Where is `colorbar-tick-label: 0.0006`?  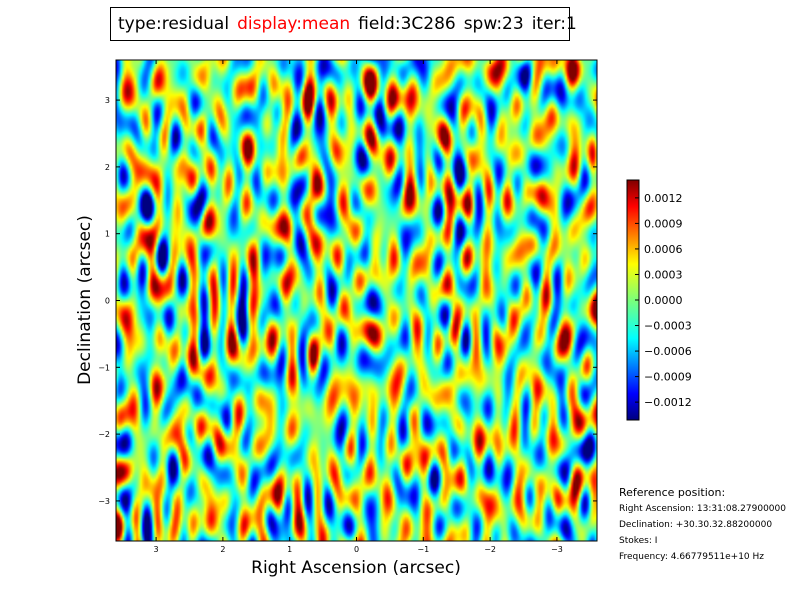
colorbar-tick-label: 0.0006 is located at coordinates (663, 249).